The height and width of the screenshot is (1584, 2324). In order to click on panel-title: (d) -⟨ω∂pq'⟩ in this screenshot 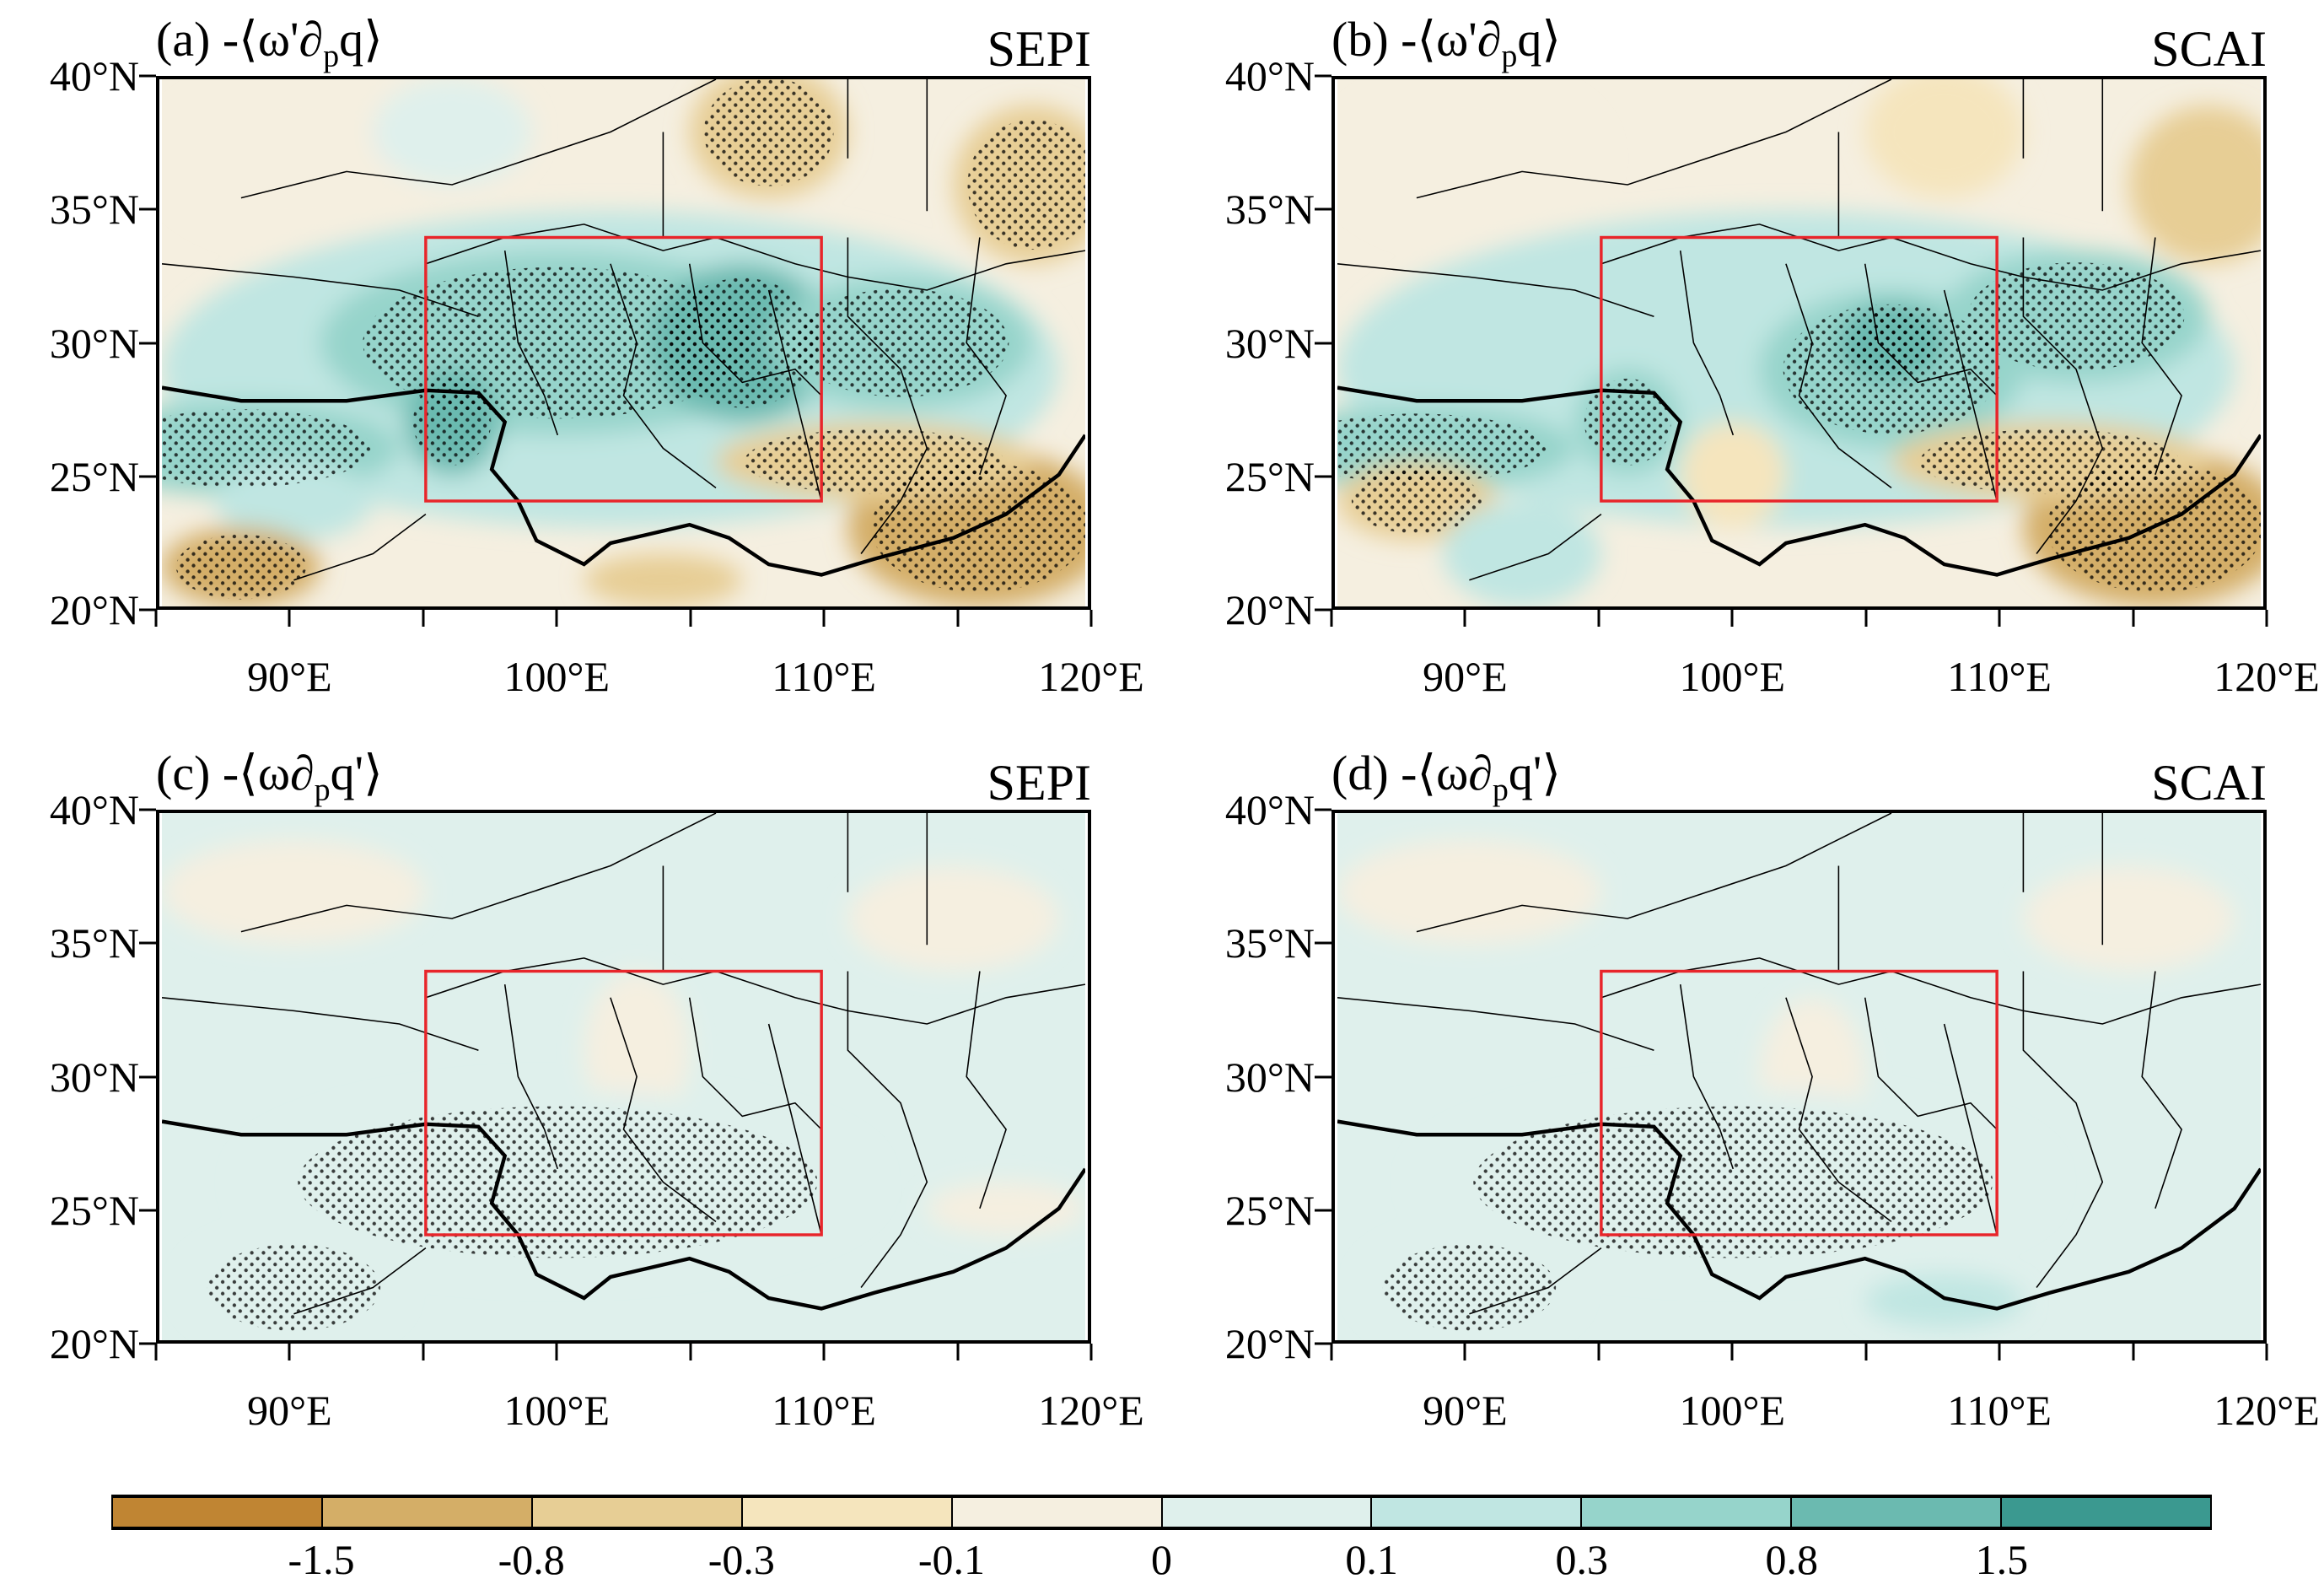, I will do `click(1446, 777)`.